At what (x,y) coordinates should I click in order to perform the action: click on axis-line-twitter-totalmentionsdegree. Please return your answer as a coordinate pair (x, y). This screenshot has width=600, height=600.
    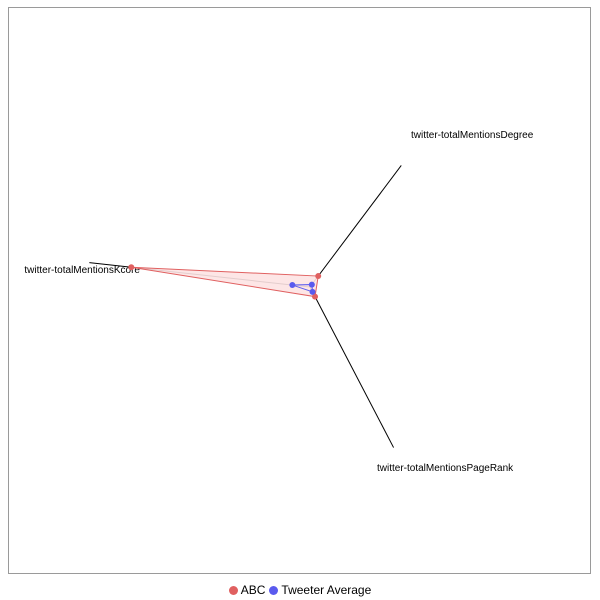
    Looking at the image, I should click on (355, 226).